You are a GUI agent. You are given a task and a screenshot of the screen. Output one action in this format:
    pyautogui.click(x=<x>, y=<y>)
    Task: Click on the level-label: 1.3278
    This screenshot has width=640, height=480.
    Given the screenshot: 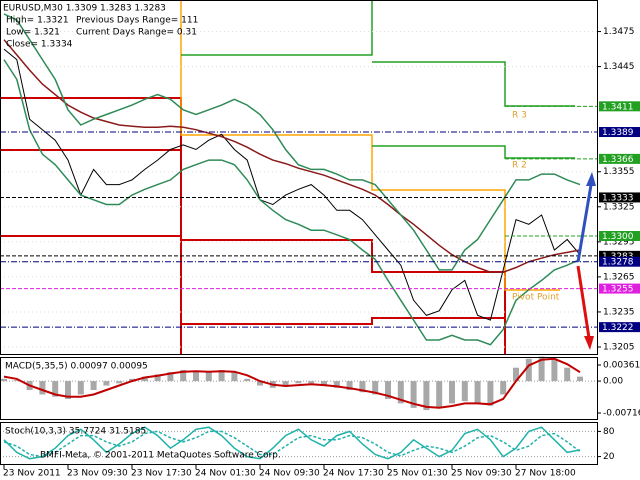 What is the action you would take?
    pyautogui.click(x=618, y=263)
    